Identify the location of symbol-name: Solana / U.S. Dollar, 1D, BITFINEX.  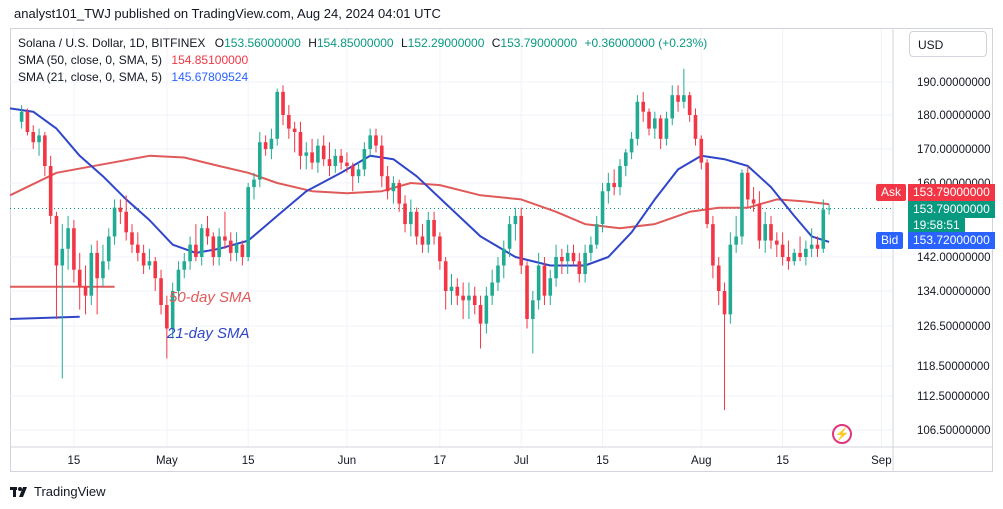
(112, 43).